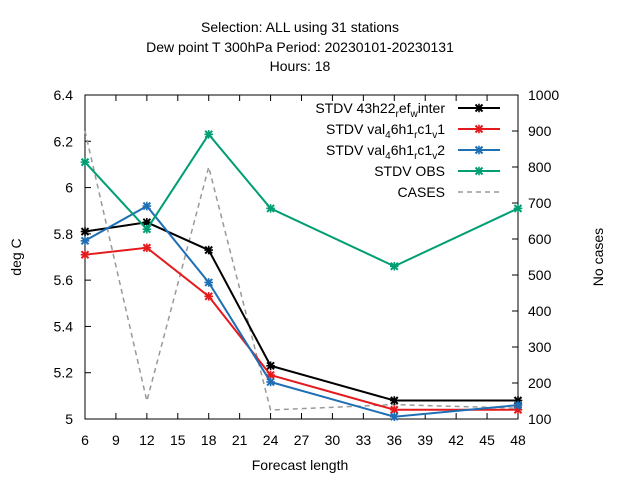 The width and height of the screenshot is (640, 480). Describe the element at coordinates (598, 257) in the screenshot. I see `y2-axis-label: No cases` at that location.